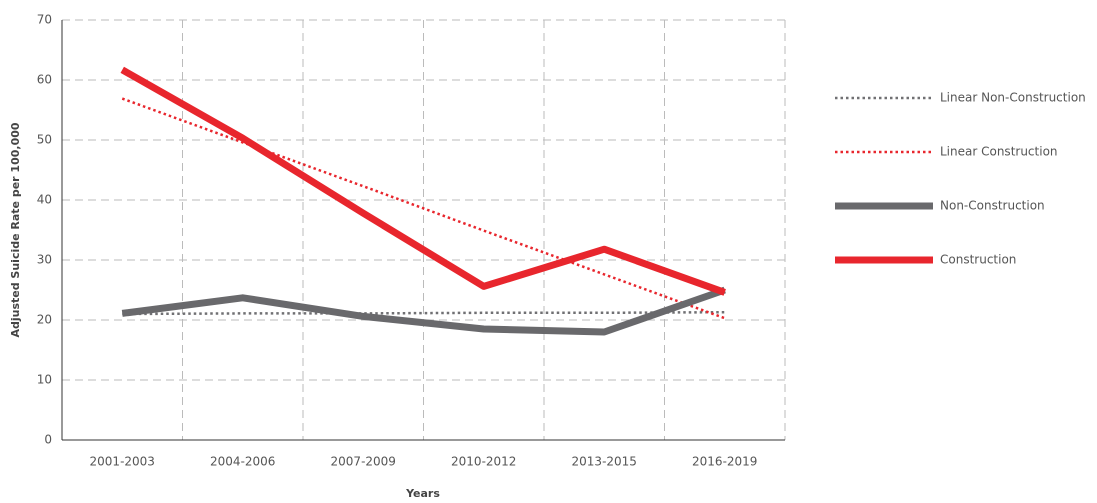 The image size is (1097, 503). Describe the element at coordinates (44, 140) in the screenshot. I see `y-tick-label: 50` at that location.